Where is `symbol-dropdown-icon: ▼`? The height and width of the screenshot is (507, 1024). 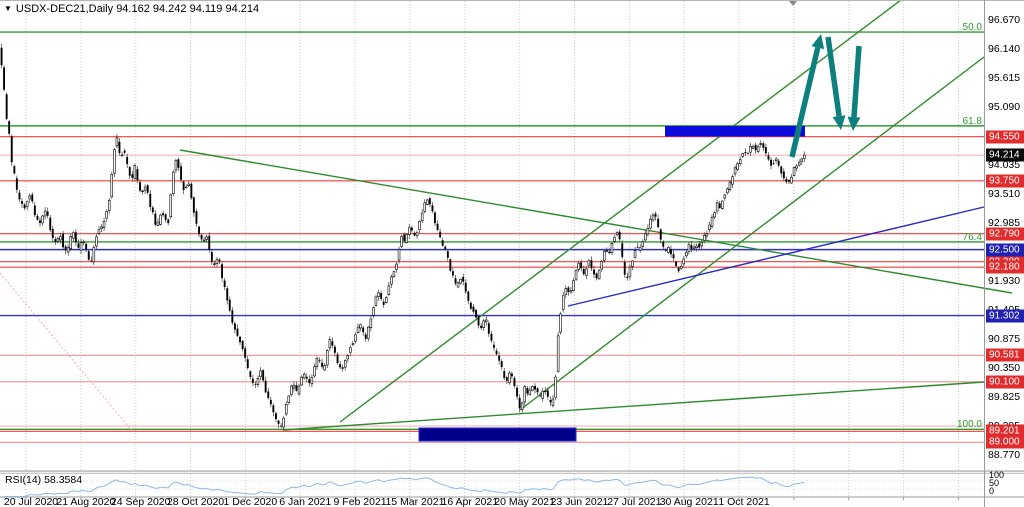 symbol-dropdown-icon: ▼ is located at coordinates (8, 8).